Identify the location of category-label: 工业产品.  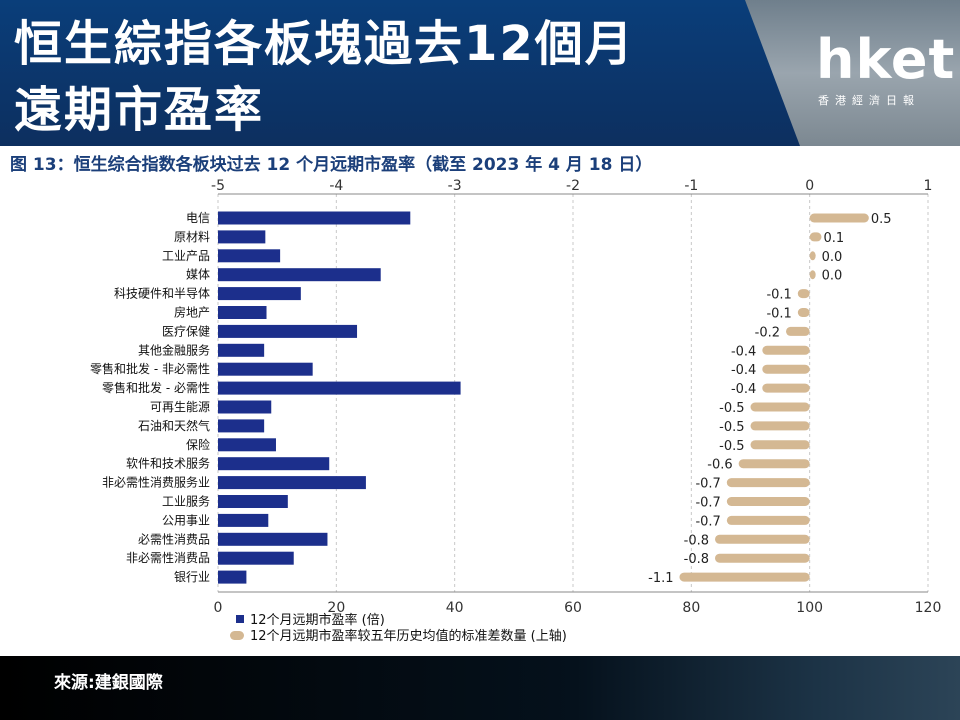
(186, 256).